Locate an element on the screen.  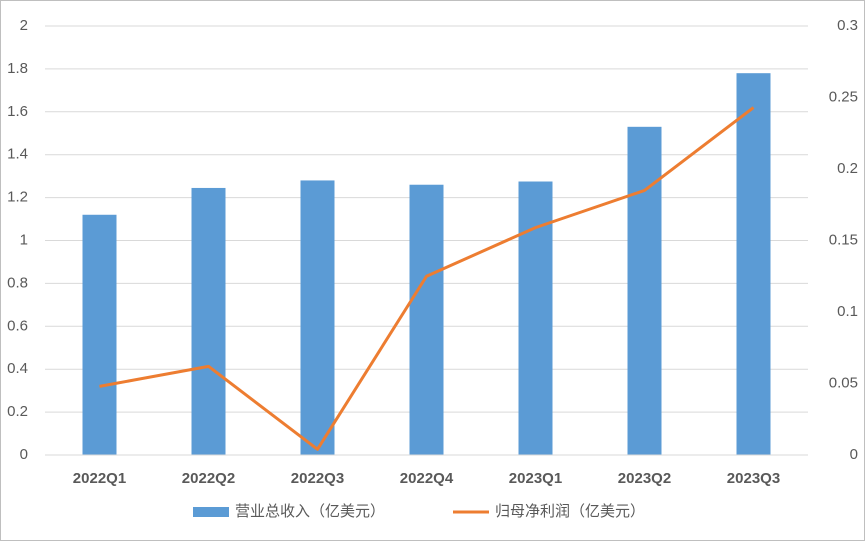
x-tick-label: 2022Q2 is located at coordinates (208, 478).